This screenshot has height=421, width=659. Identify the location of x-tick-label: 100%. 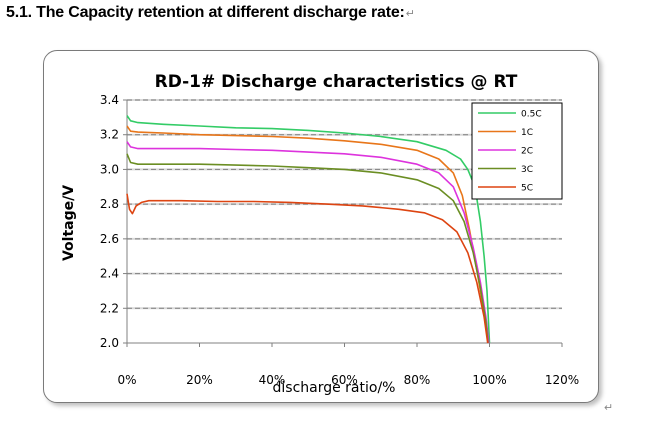
(489, 380).